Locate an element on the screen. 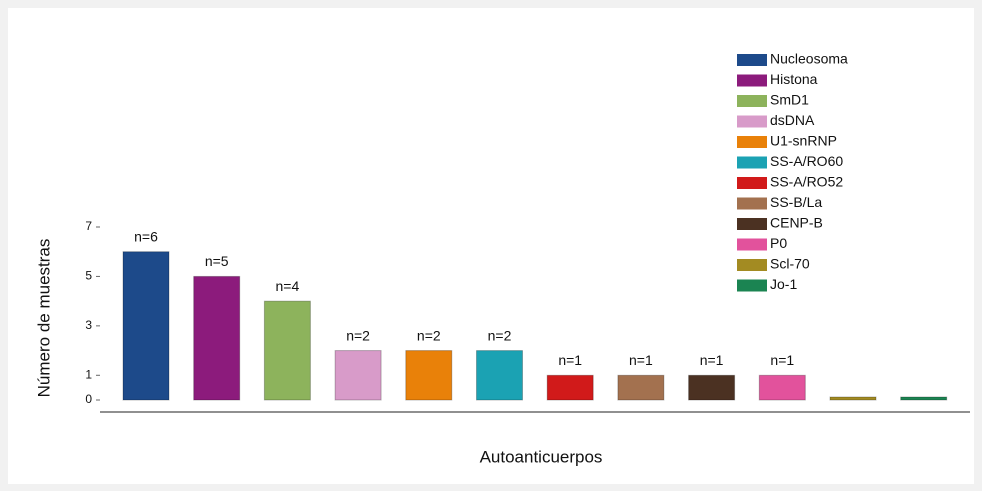 This screenshot has height=491, width=982. y-tick-label: 7 is located at coordinates (88, 226).